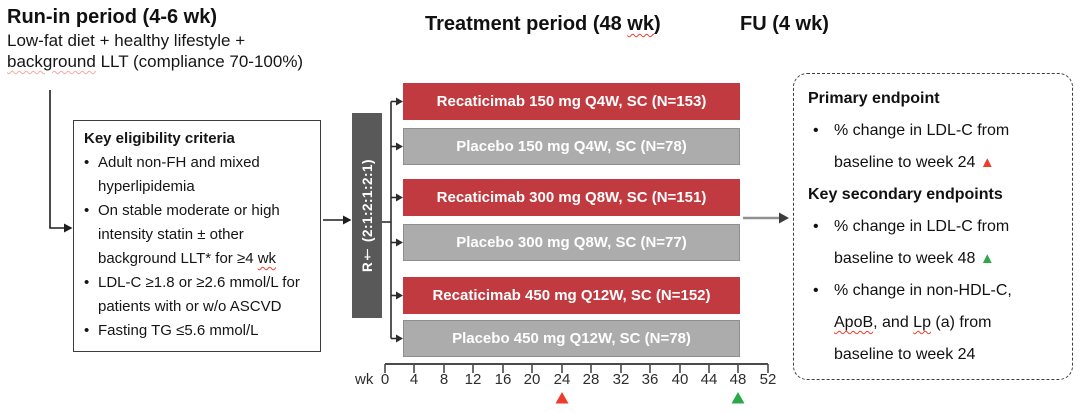  I want to click on runin-subtitle-line2: background LLT (compliance 70-100%), so click(155, 62).